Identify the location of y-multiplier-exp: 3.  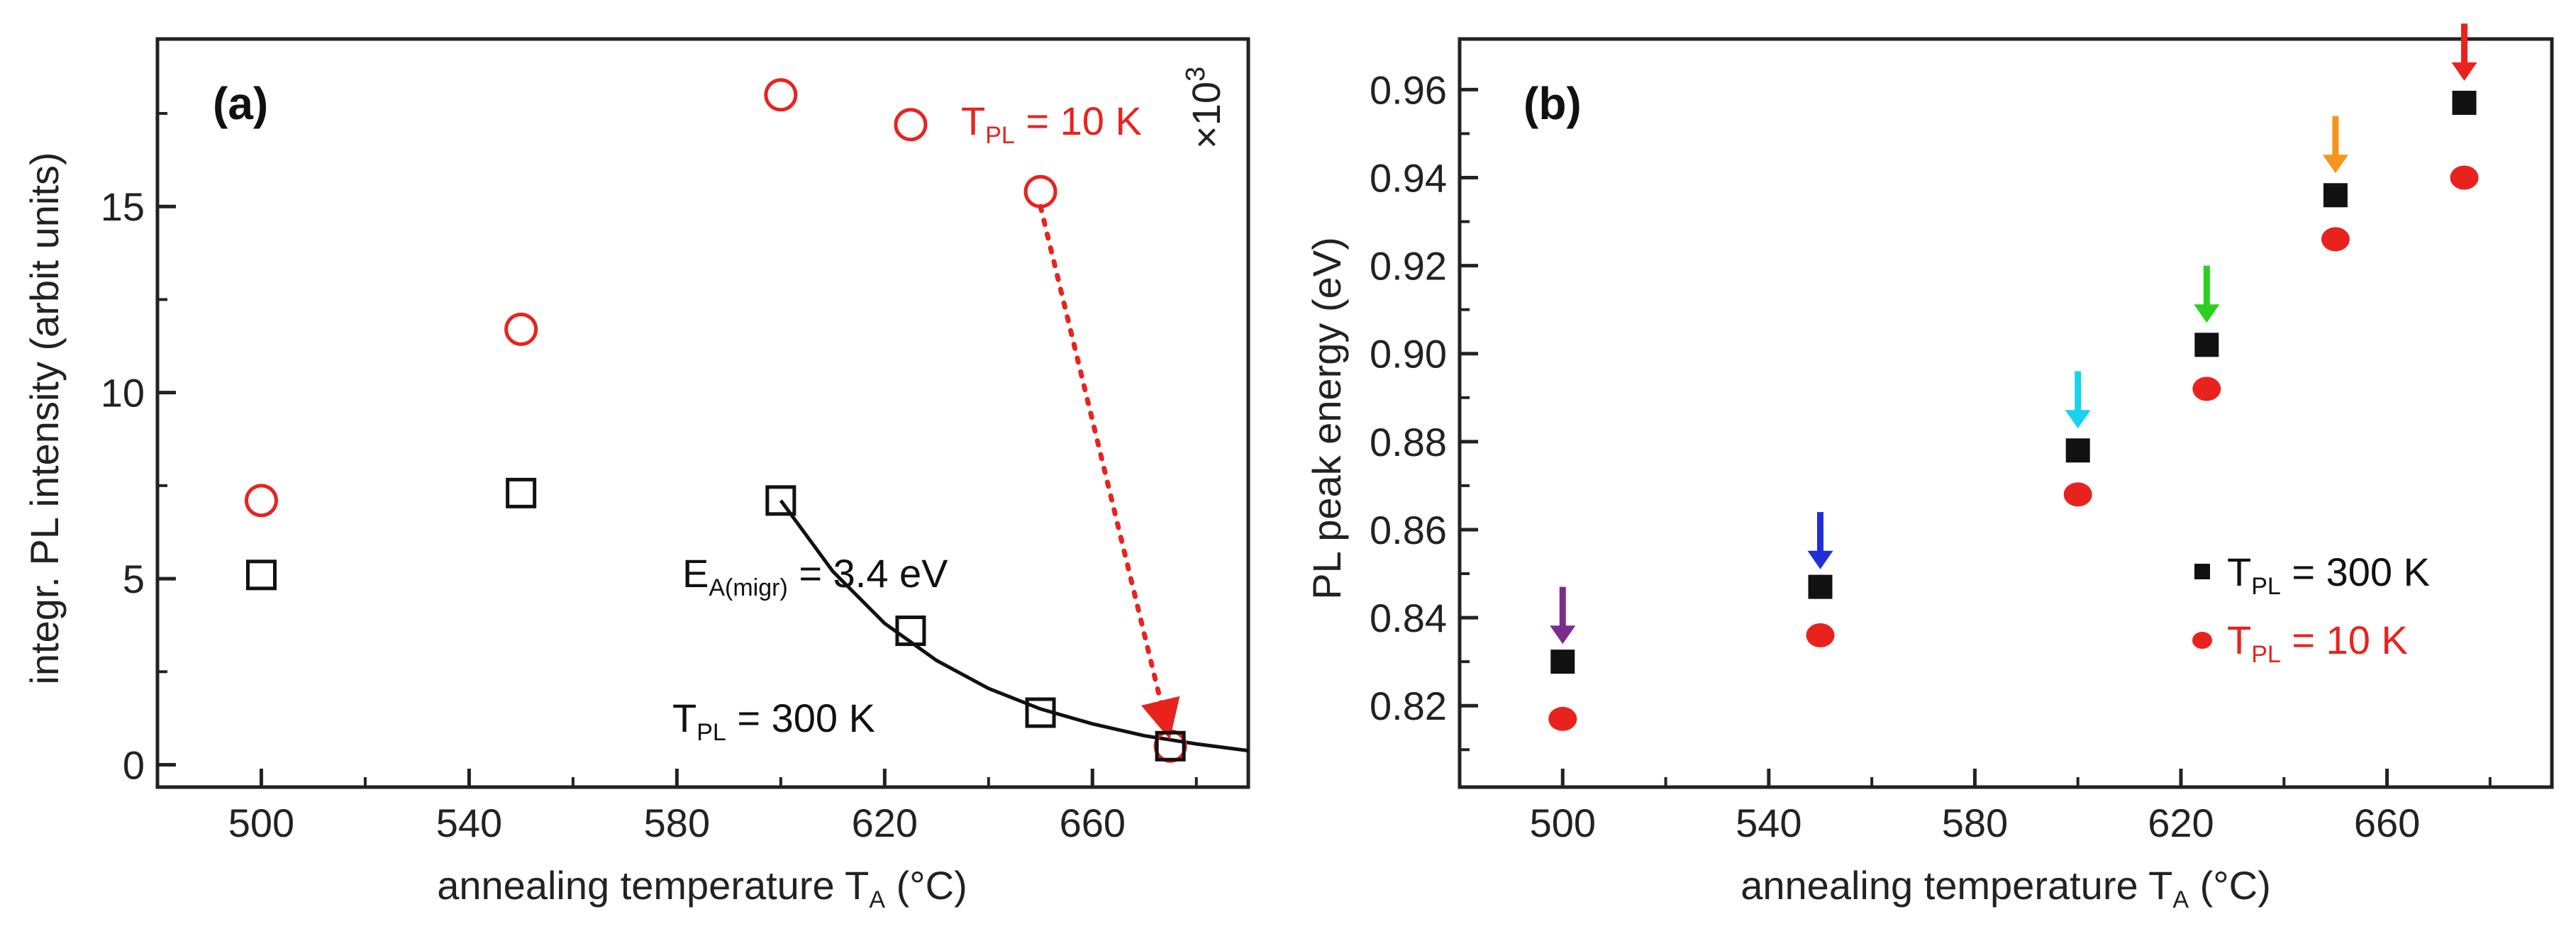
(1196, 74).